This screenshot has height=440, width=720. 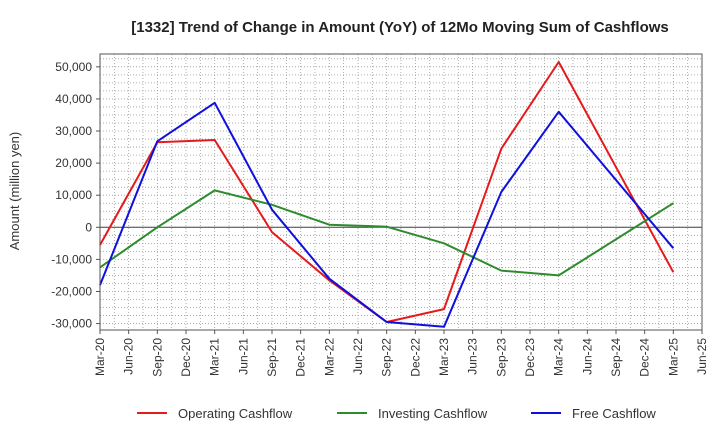 I want to click on x-tick-label: Sep-24, so click(x=616, y=357).